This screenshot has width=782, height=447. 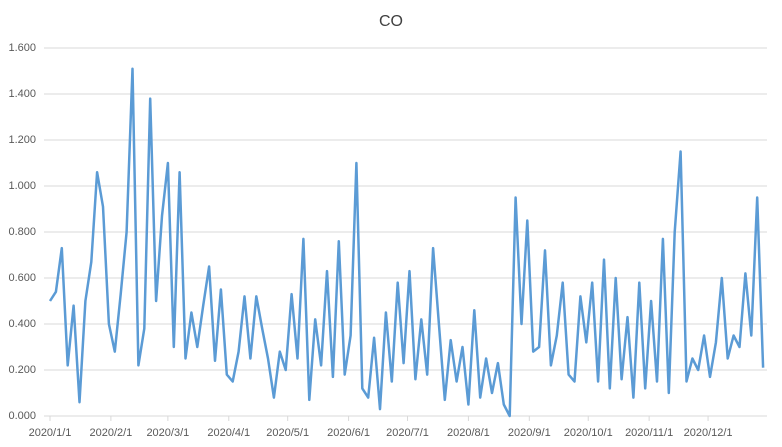 I want to click on y-tick-label: 0.600, so click(x=22, y=278).